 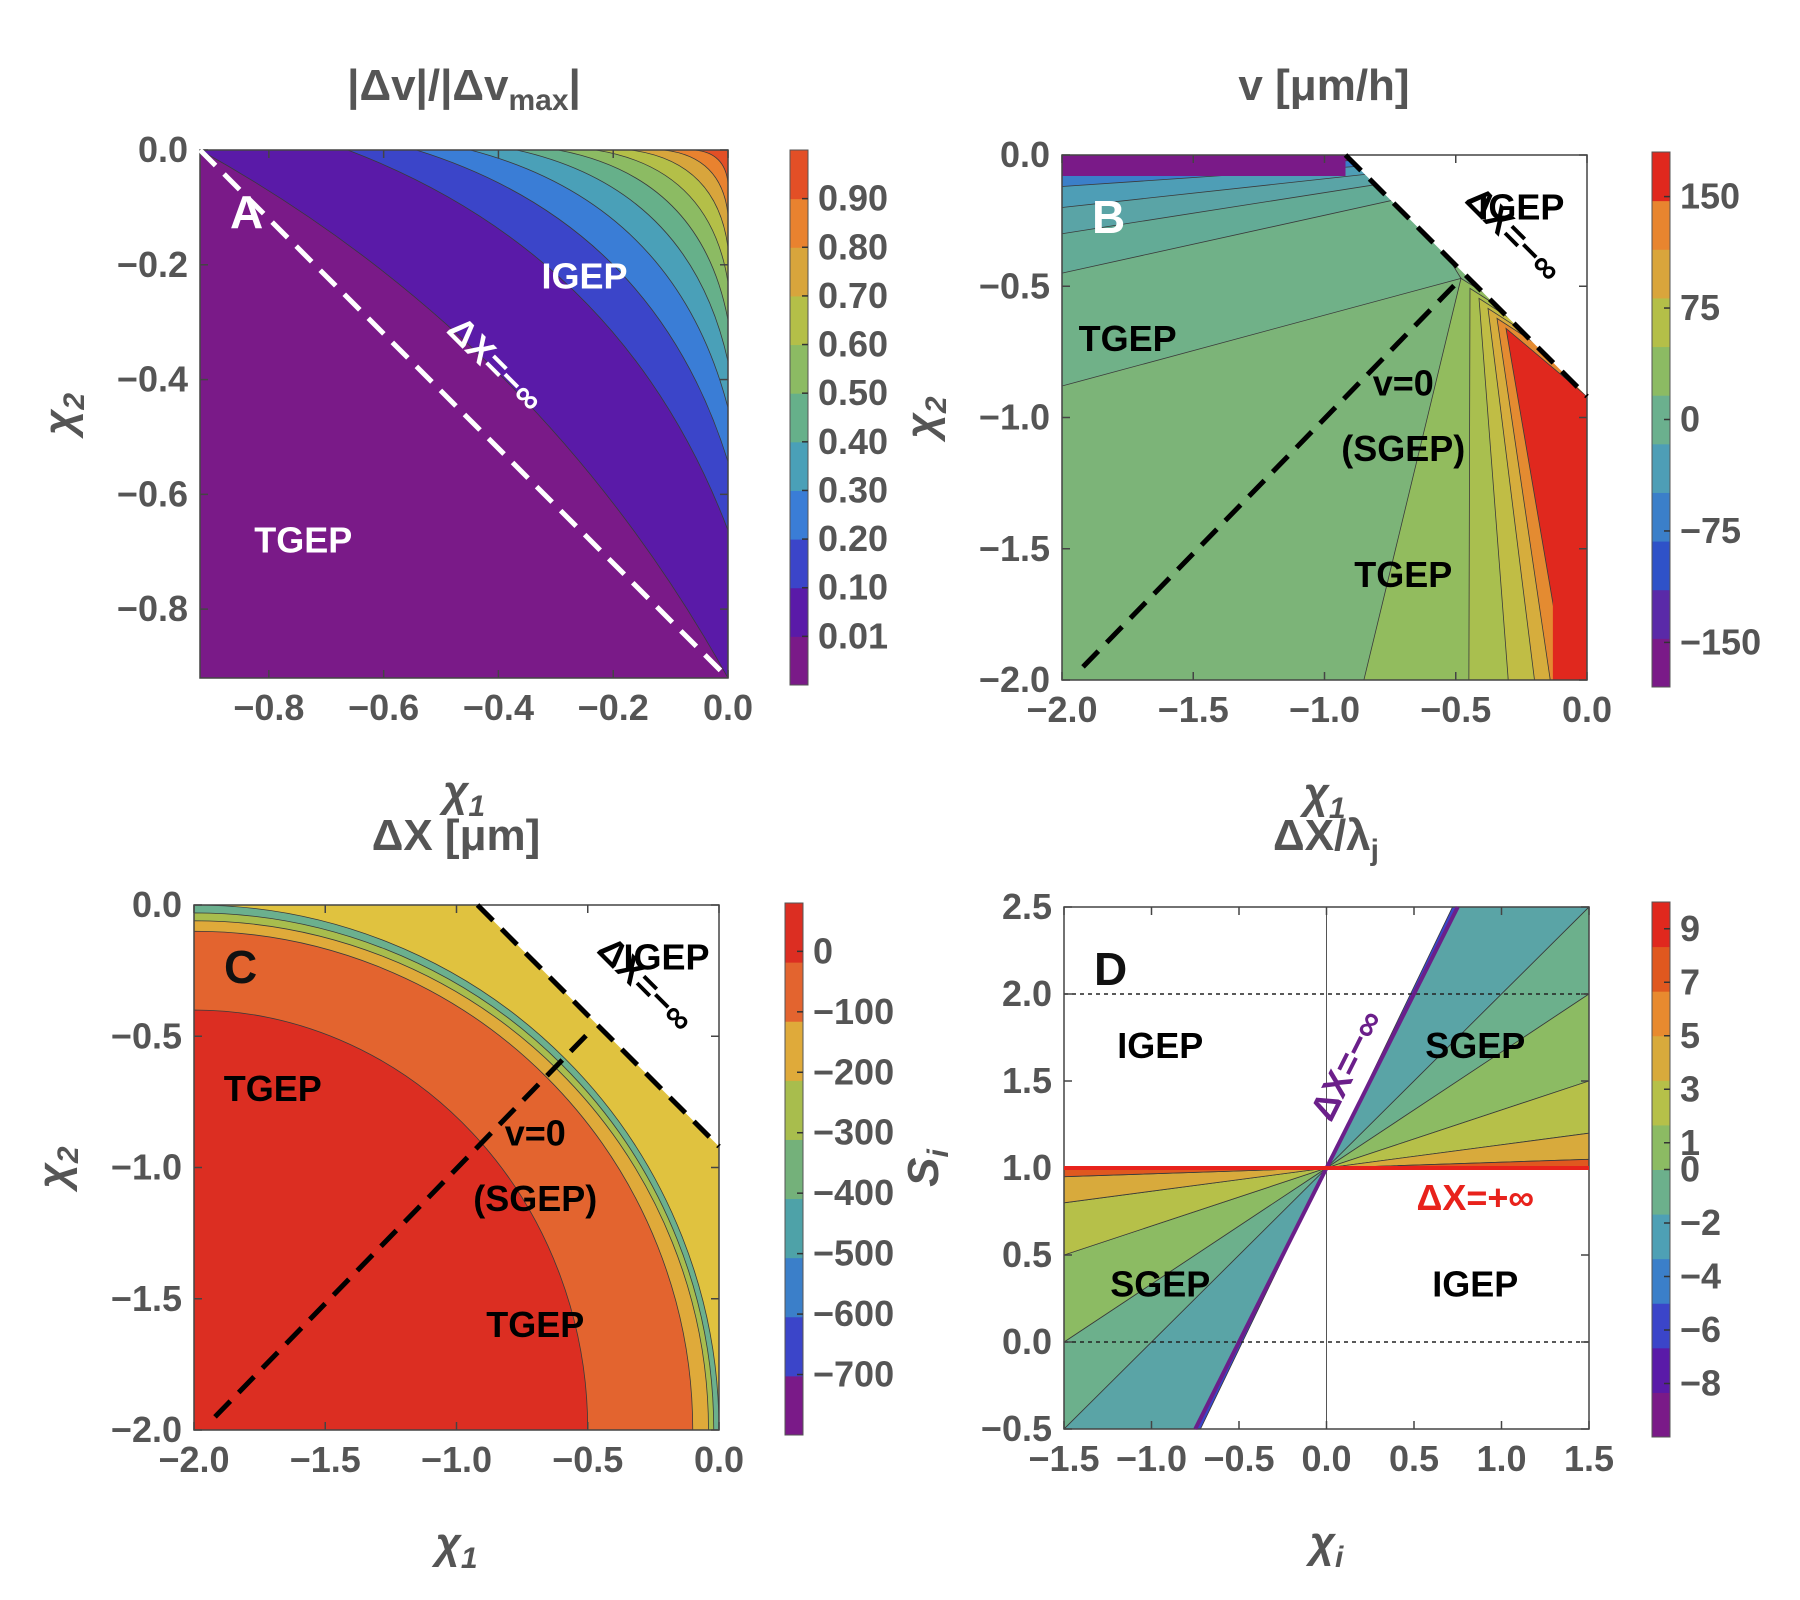 What do you see at coordinates (146, 1035) in the screenshot?
I see `y-tick-label: −0.5` at bounding box center [146, 1035].